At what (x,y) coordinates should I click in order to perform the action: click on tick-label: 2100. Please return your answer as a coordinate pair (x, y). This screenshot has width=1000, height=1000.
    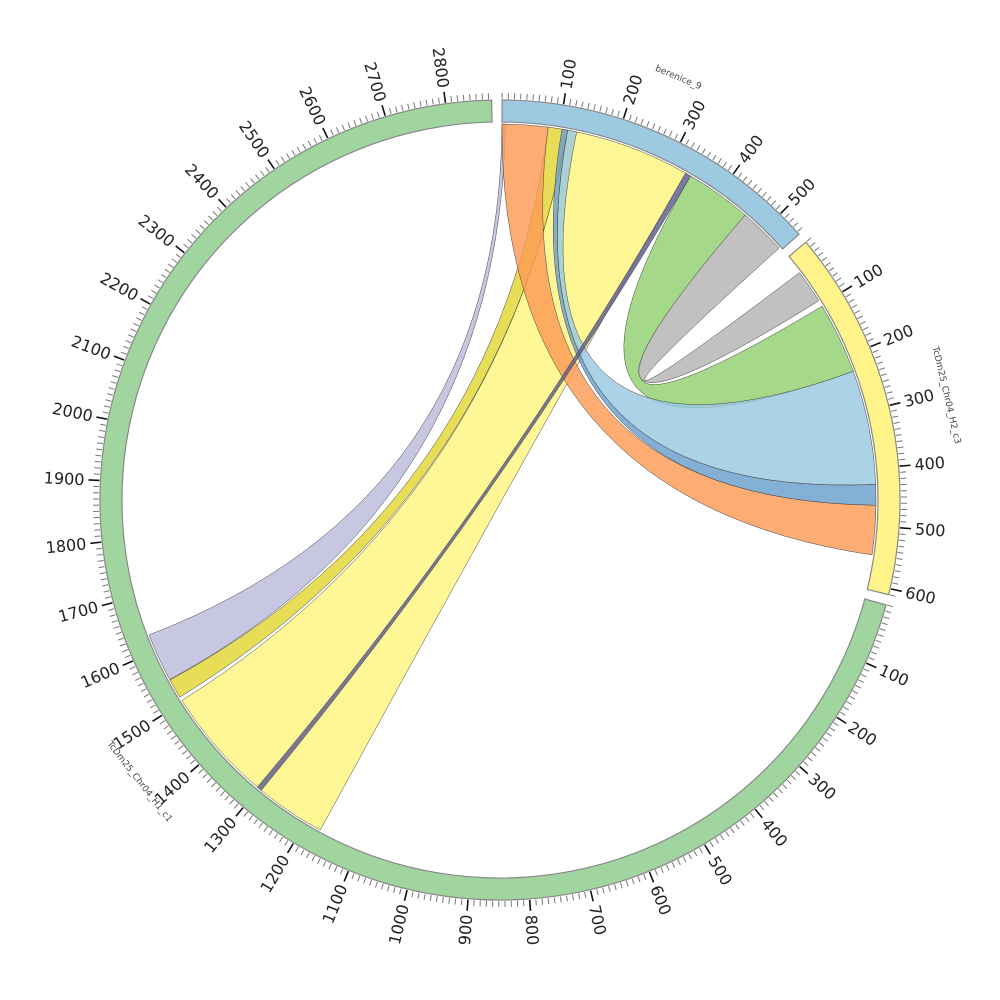
    Looking at the image, I should click on (91, 348).